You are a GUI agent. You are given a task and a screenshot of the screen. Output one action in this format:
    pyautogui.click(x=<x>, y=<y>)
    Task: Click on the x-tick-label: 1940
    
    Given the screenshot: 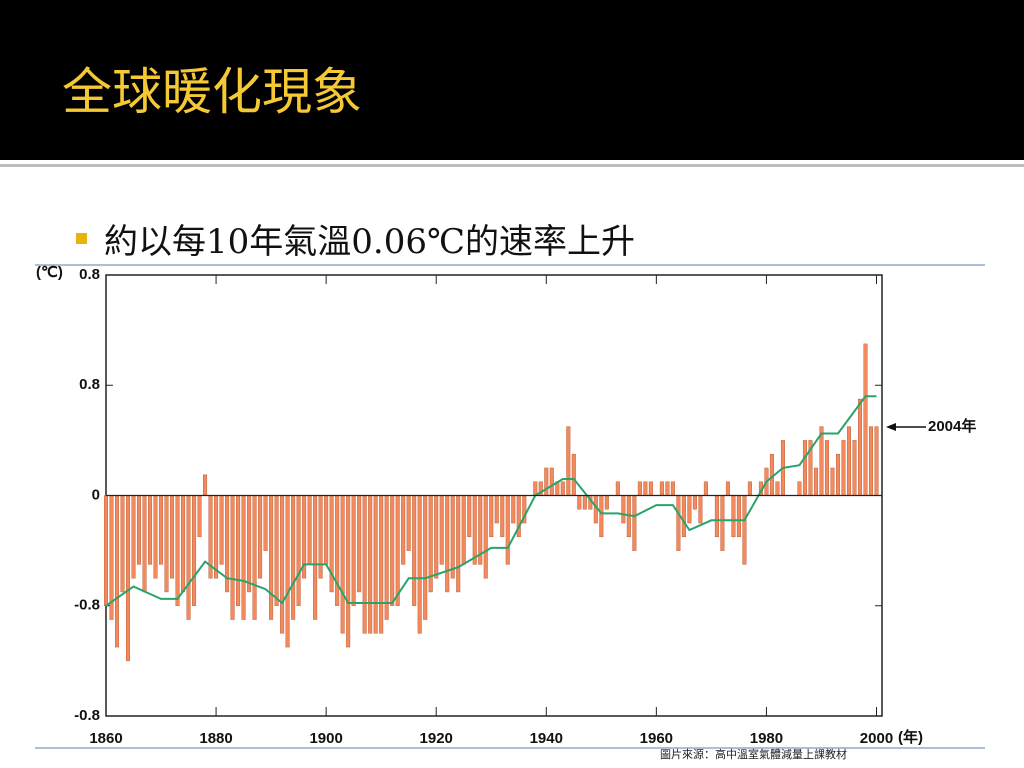 What is the action you would take?
    pyautogui.click(x=546, y=738)
    